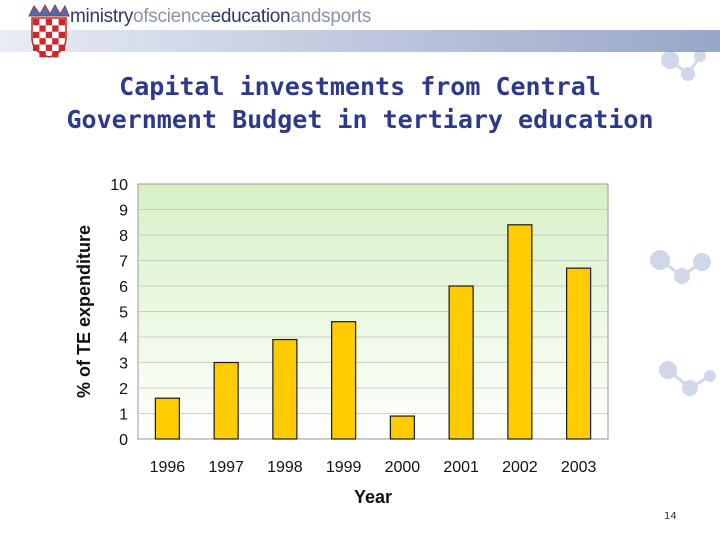  I want to click on header: ministryofscienceeducationandsports, so click(360, 30).